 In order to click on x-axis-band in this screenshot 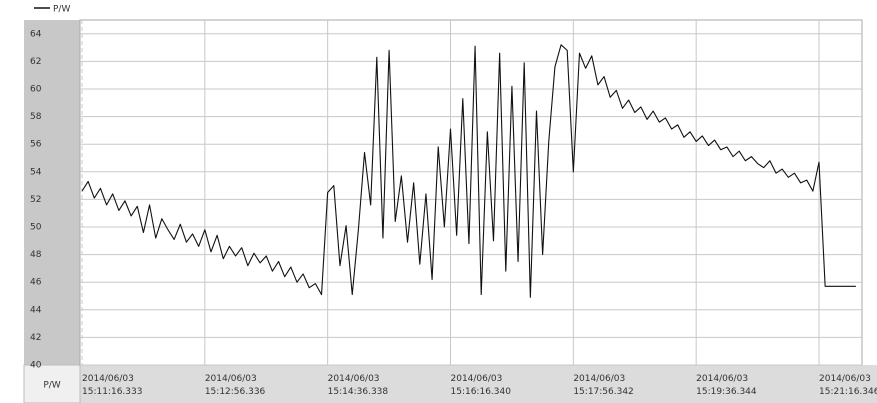, I will do `click(478, 384)`.